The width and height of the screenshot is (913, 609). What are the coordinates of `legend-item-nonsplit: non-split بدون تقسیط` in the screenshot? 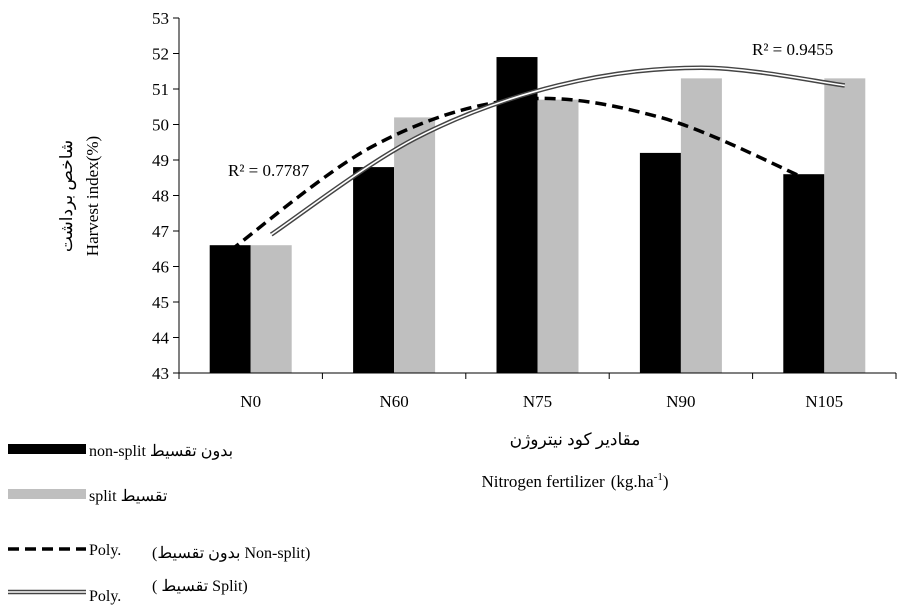 It's located at (120, 451).